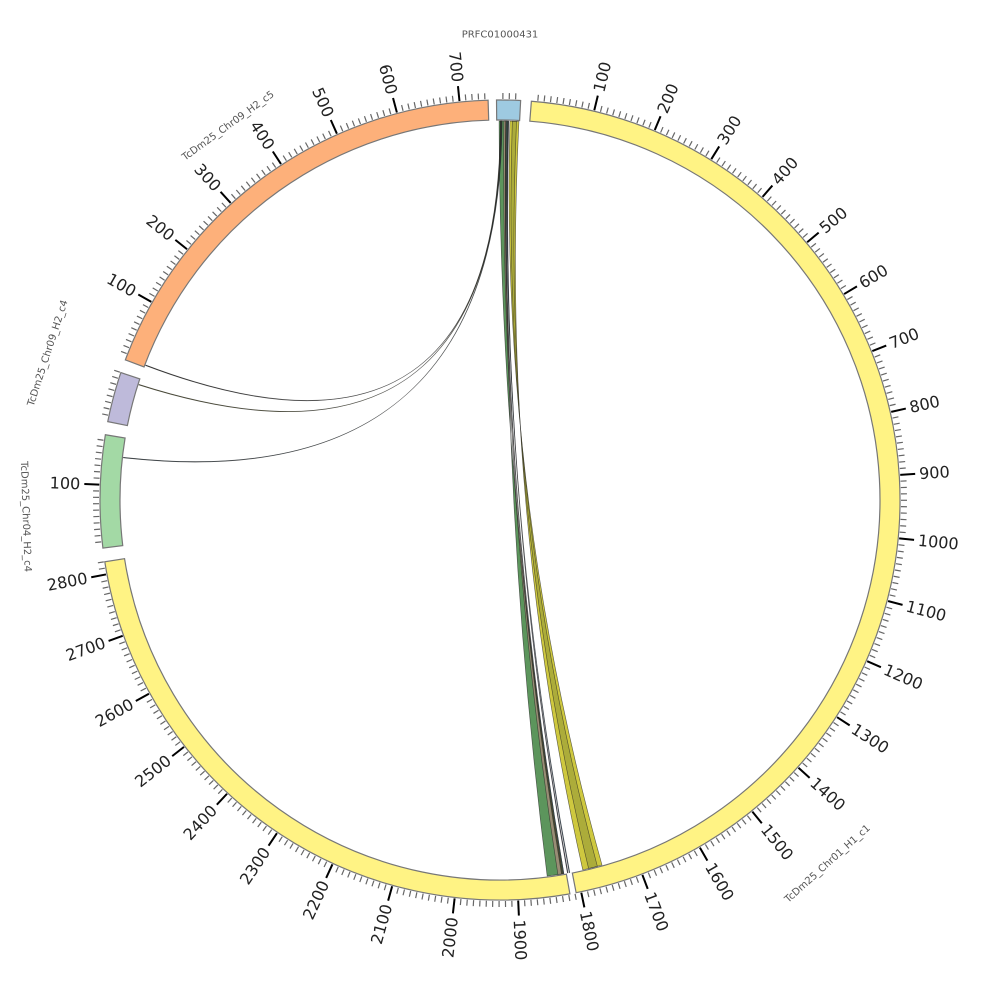 This screenshot has height=1000, width=1000. What do you see at coordinates (508, 110) in the screenshot?
I see `ideogram-prfc` at bounding box center [508, 110].